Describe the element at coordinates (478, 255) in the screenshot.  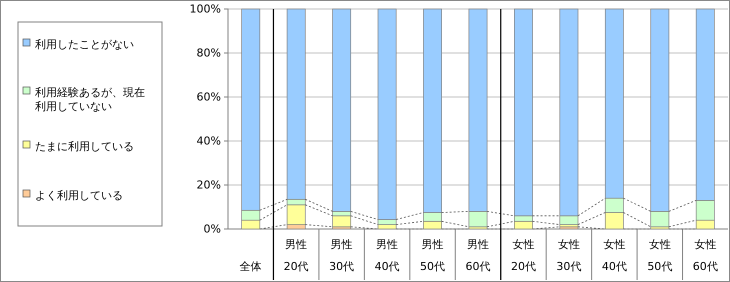
I see `x-tick-label: 男性 60代` at that location.